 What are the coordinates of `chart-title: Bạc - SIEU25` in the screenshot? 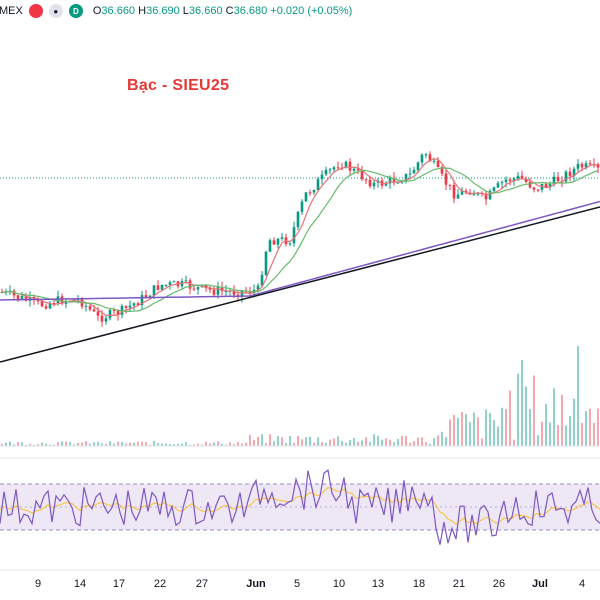 It's located at (178, 85).